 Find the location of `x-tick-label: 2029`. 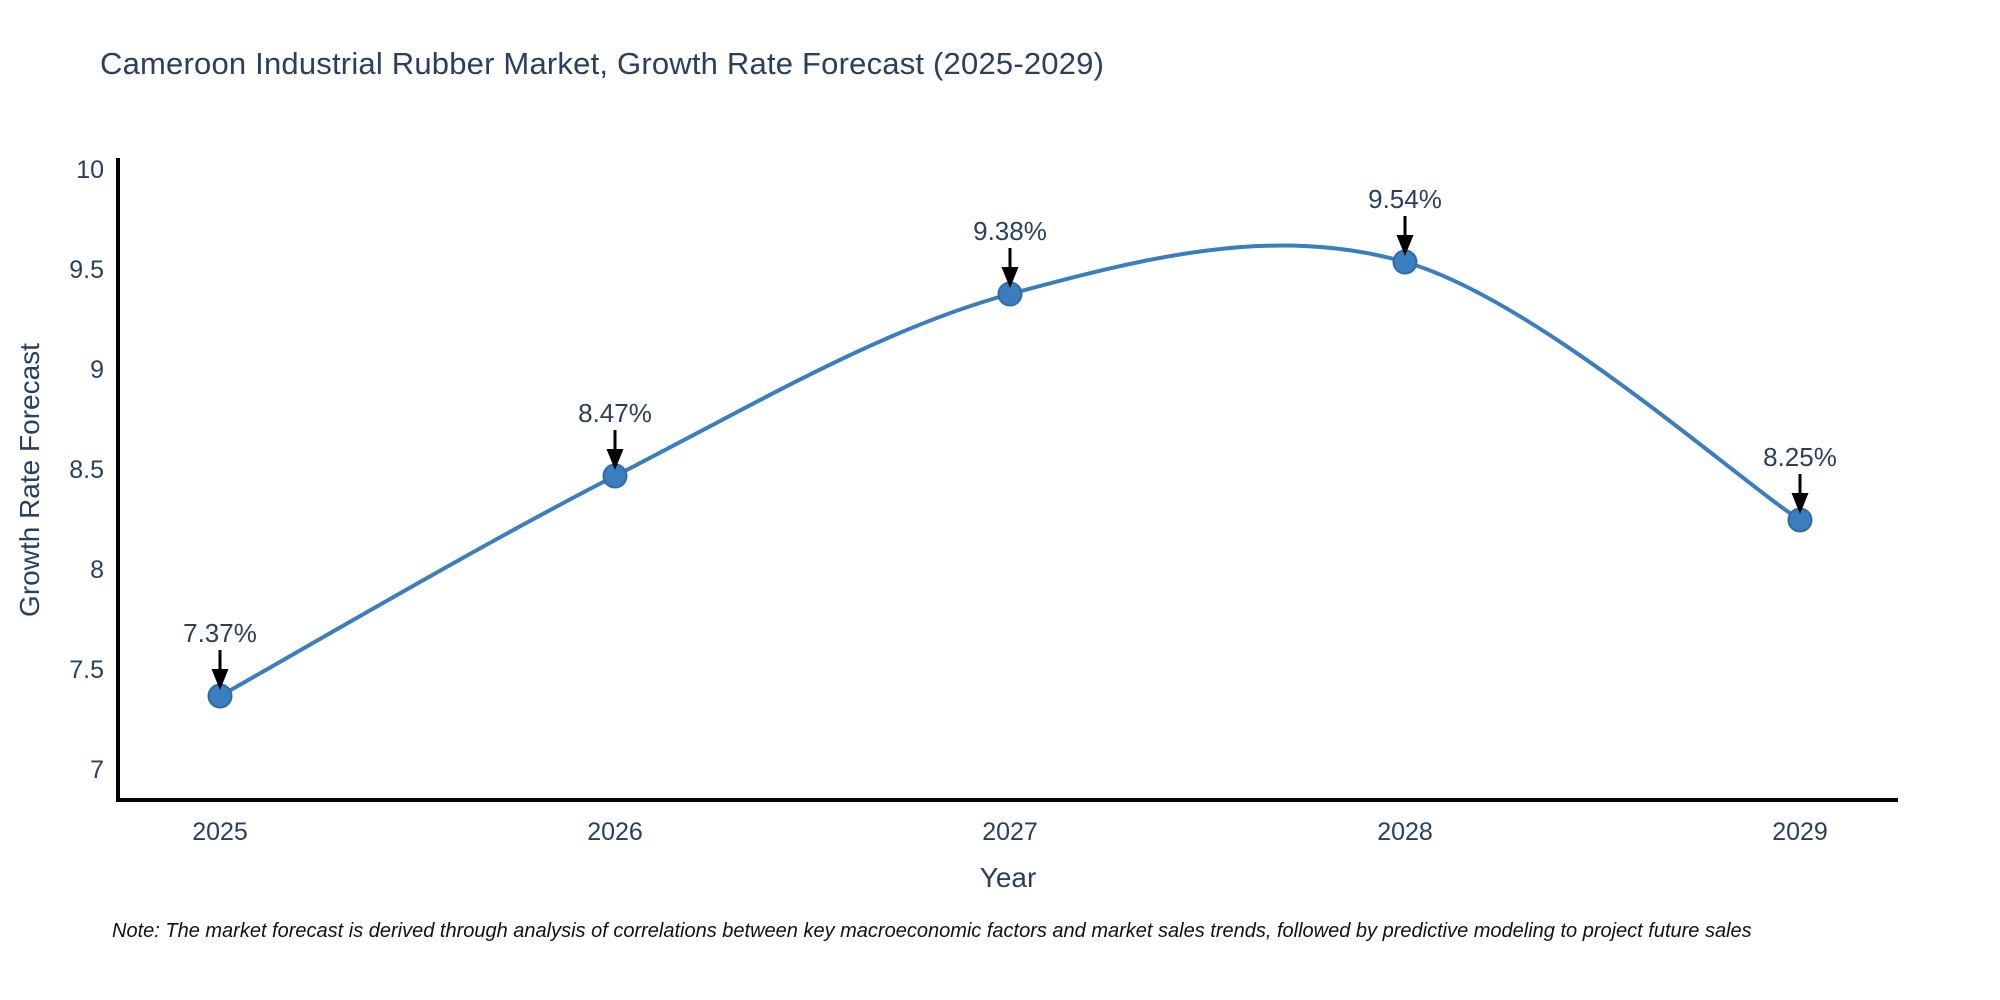

x-tick-label: 2029 is located at coordinates (1800, 832).